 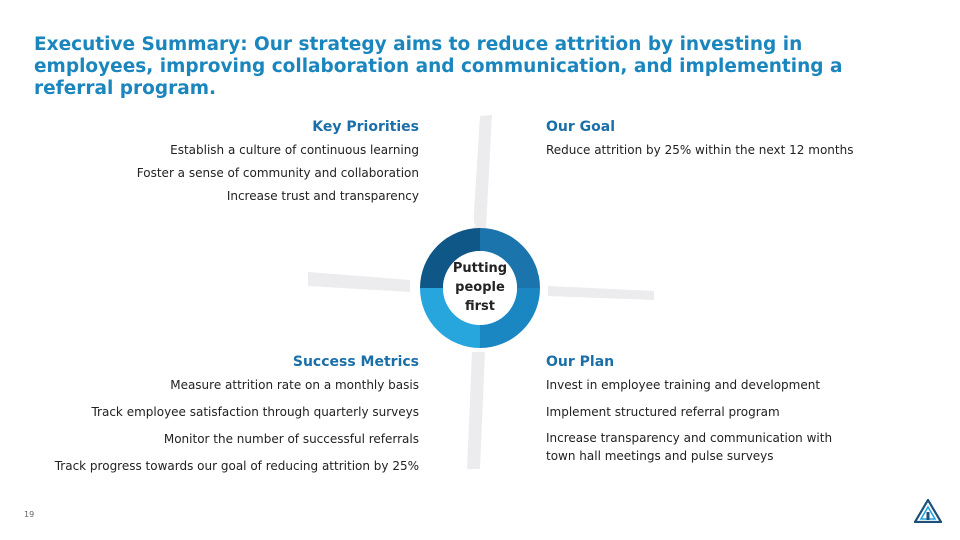 What do you see at coordinates (663, 412) in the screenshot?
I see `list-item: Implement structured referral program` at bounding box center [663, 412].